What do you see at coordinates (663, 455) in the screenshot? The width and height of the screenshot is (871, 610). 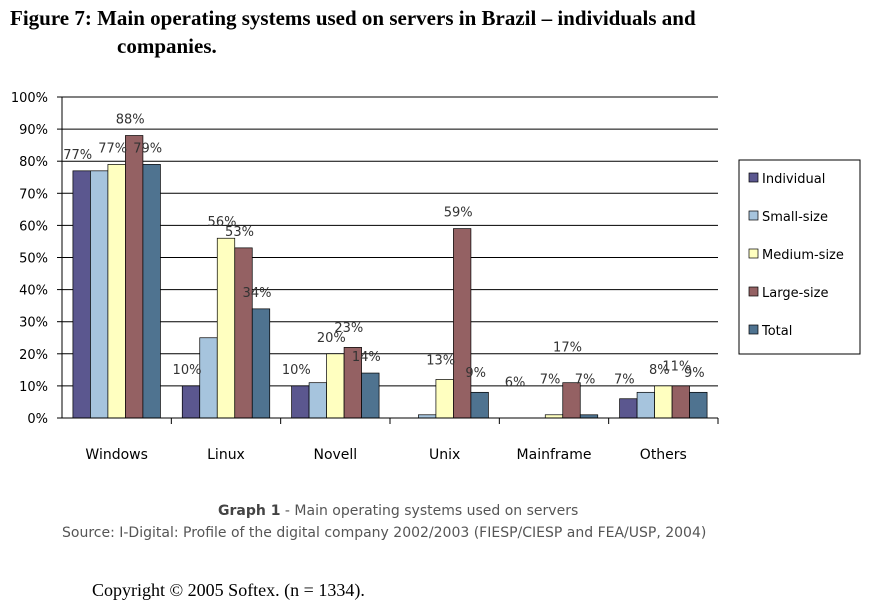 I see `x-category-label: Others` at bounding box center [663, 455].